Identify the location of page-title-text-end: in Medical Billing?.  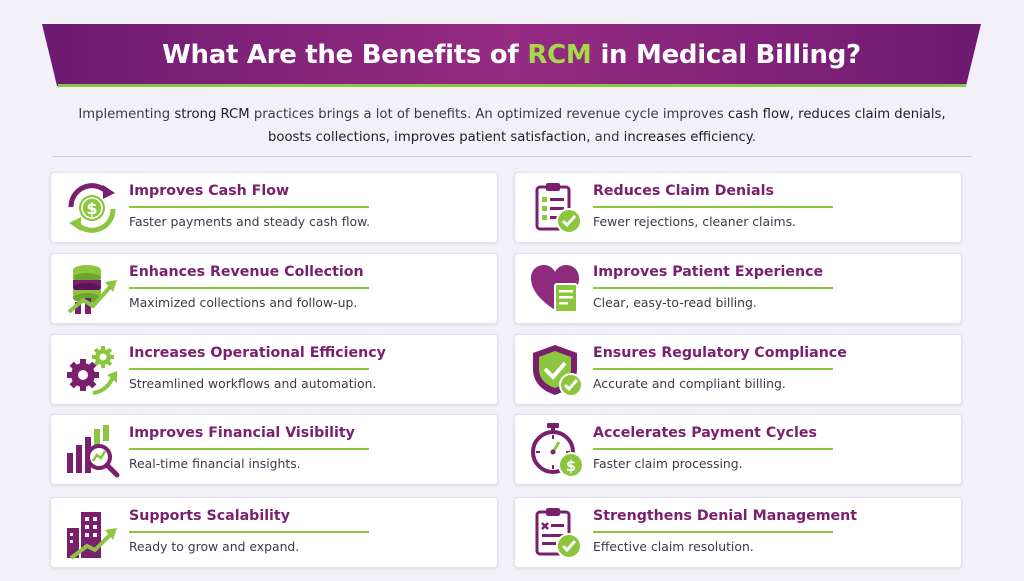
(730, 55).